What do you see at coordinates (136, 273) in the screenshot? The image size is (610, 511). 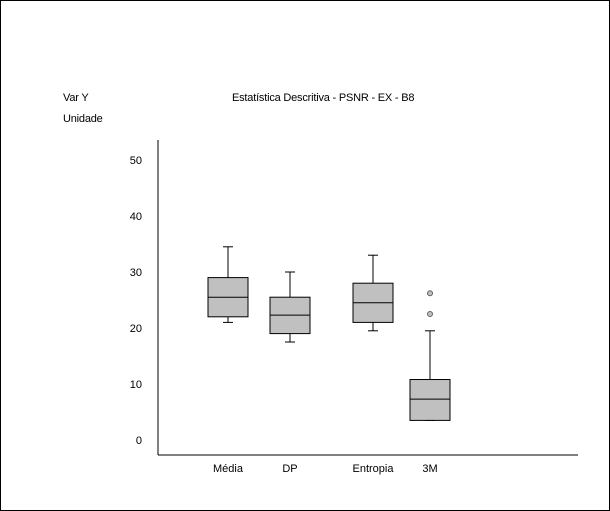 I see `y-tick-label: 30` at bounding box center [136, 273].